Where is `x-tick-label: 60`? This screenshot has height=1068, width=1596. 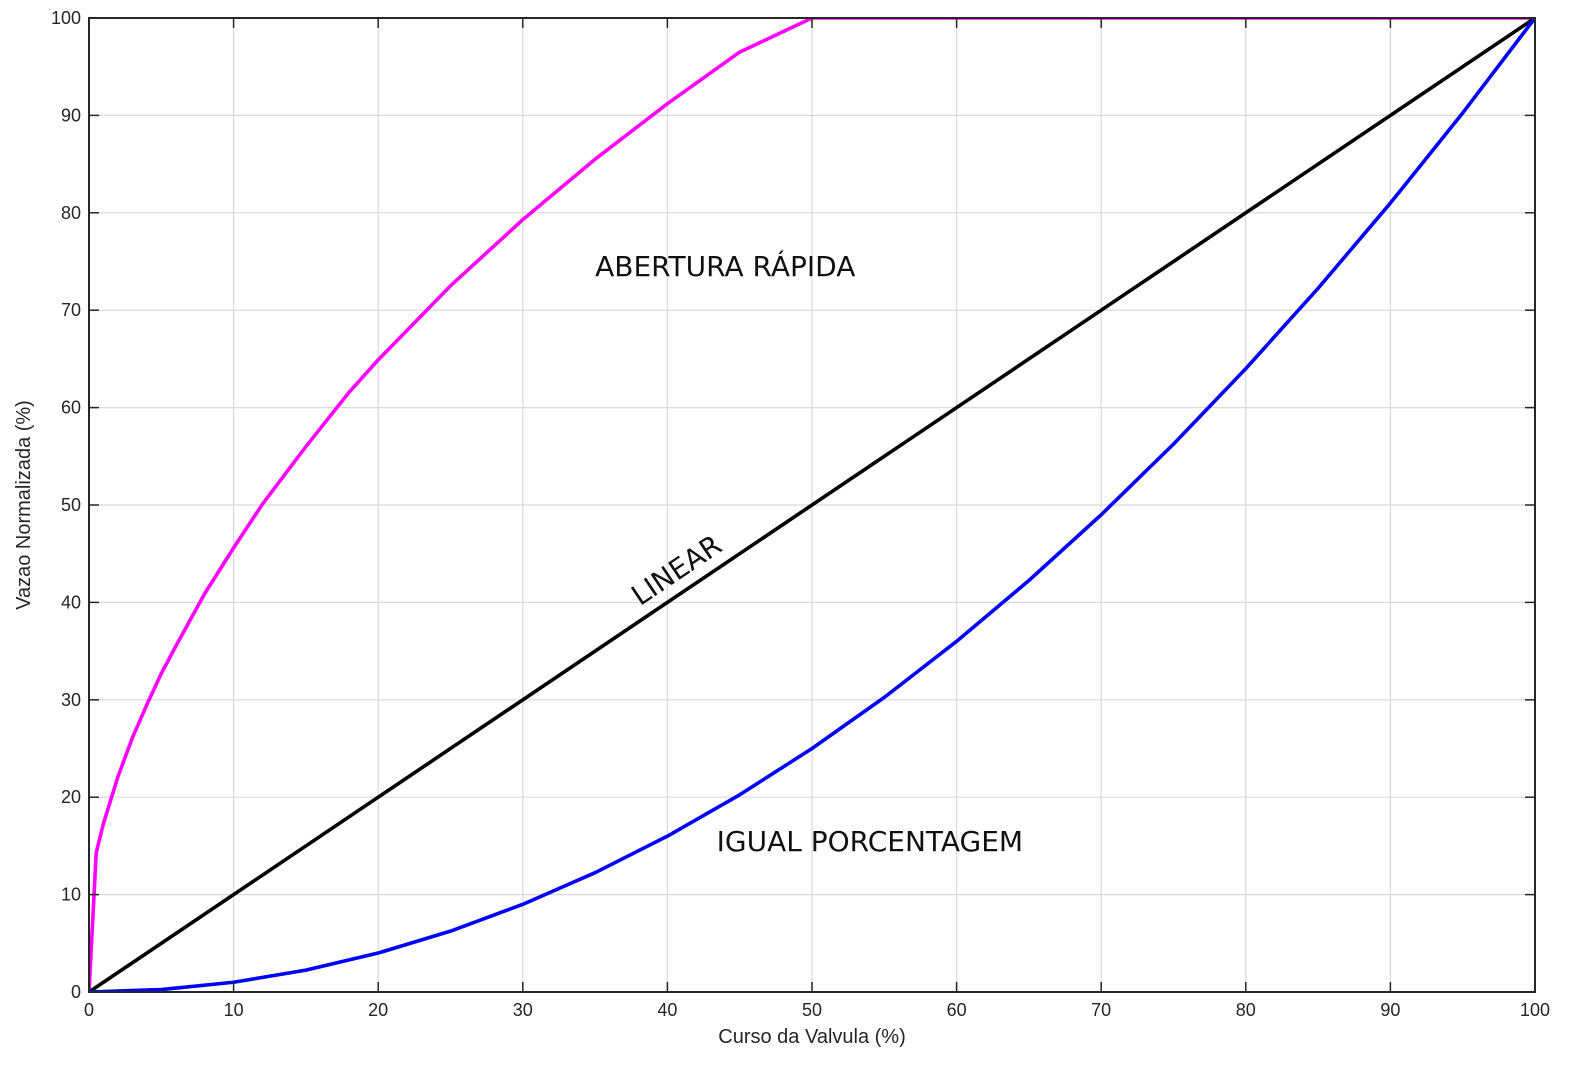 x-tick-label: 60 is located at coordinates (957, 1010).